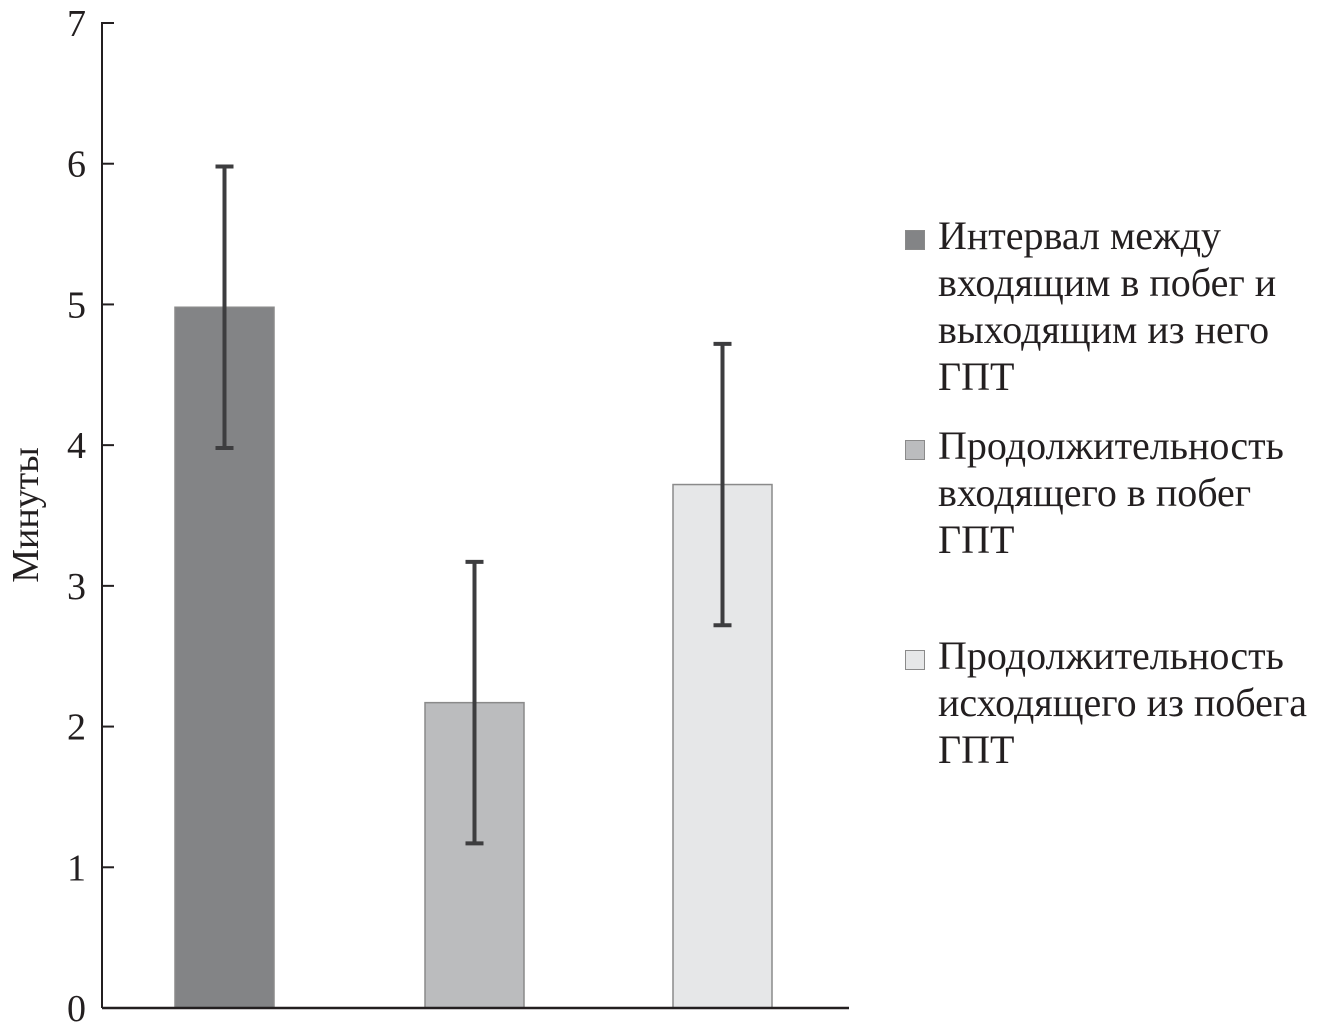 The image size is (1336, 1033). What do you see at coordinates (1107, 282) in the screenshot?
I see `legend-line: входящим в побег и` at bounding box center [1107, 282].